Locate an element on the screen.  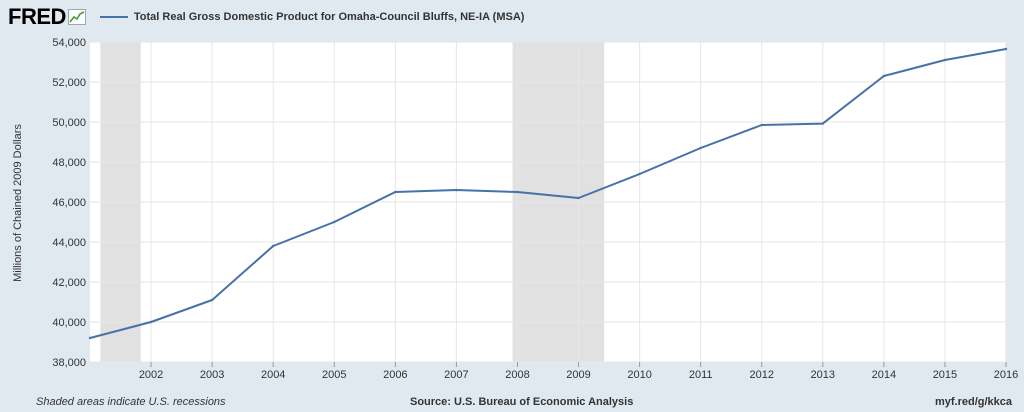
y-tick-label: 44,000 is located at coordinates (69, 243).